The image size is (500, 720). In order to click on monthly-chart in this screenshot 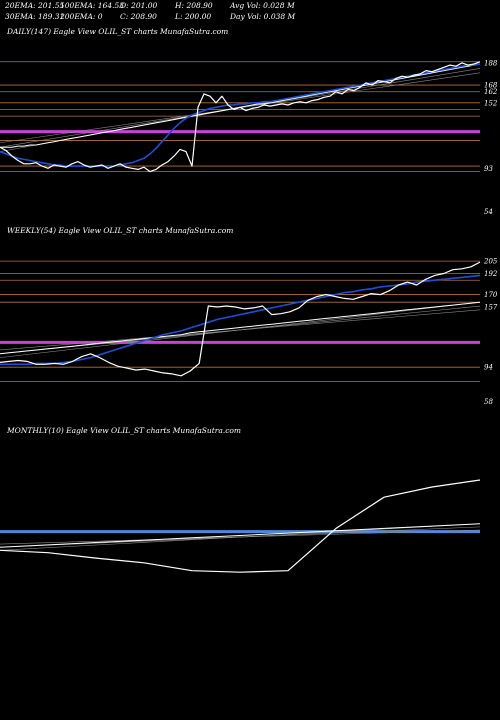, I will do `click(240, 526)`.